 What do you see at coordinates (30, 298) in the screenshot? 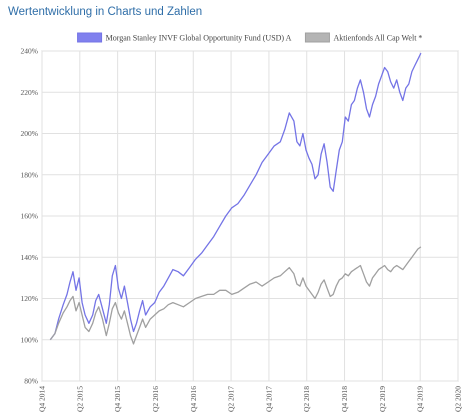
I see `y-tick-label: 120%` at bounding box center [30, 298].